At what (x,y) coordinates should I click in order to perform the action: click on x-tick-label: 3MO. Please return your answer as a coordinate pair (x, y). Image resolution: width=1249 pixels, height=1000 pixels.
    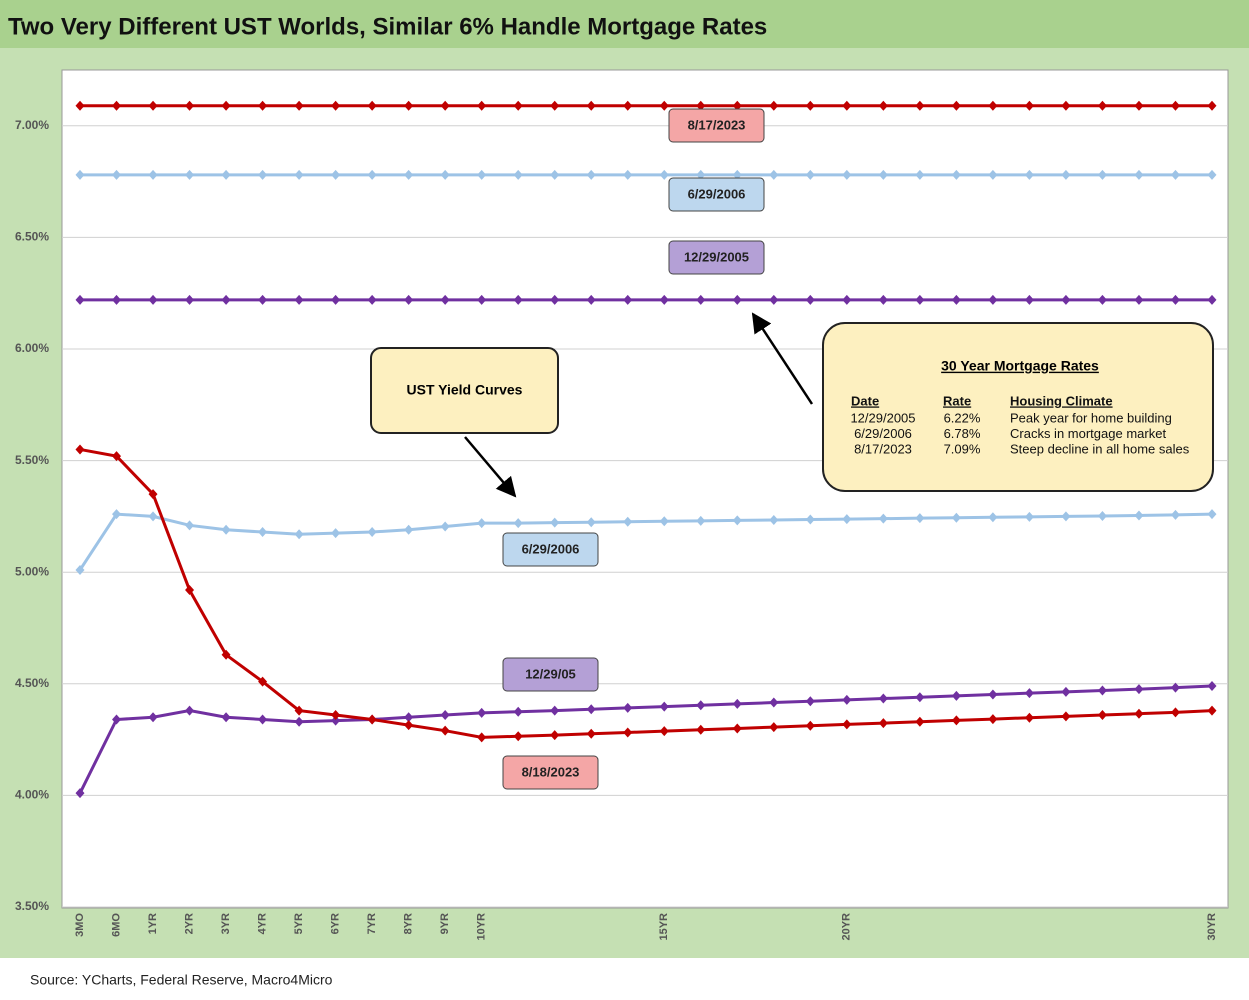
    Looking at the image, I should click on (80, 925).